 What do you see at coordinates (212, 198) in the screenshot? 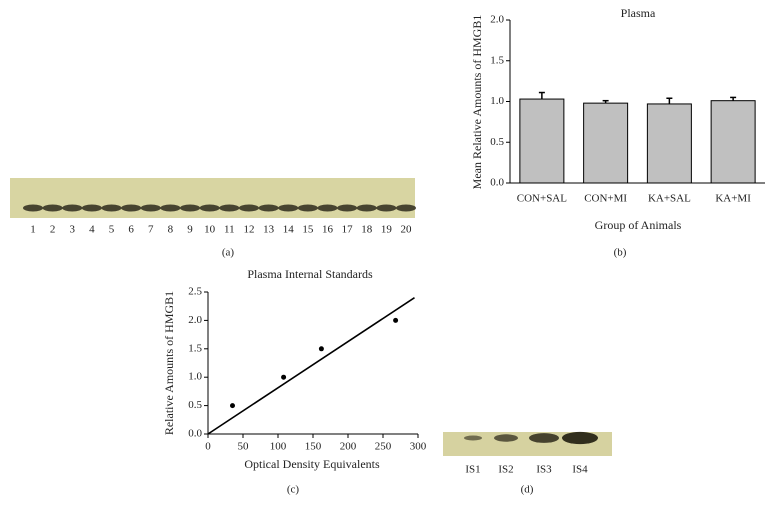
I see `blot-a` at bounding box center [212, 198].